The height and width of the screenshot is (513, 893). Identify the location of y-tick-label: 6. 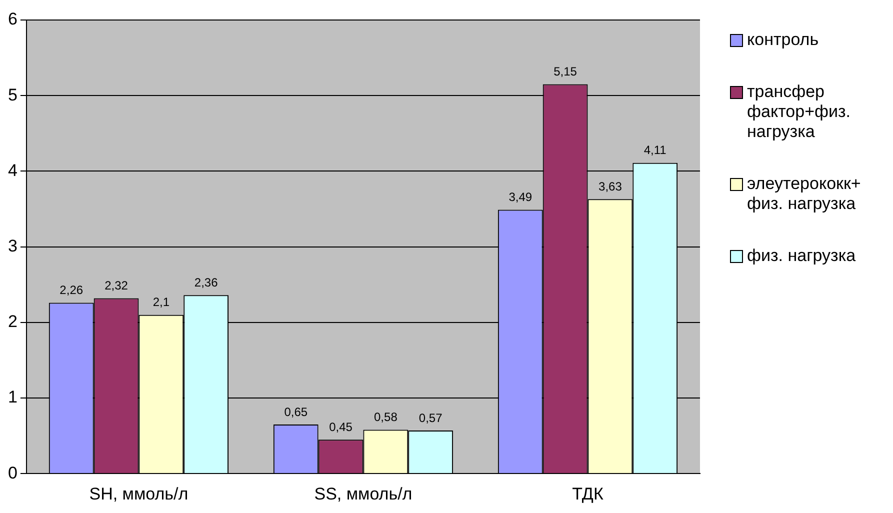
(13, 19).